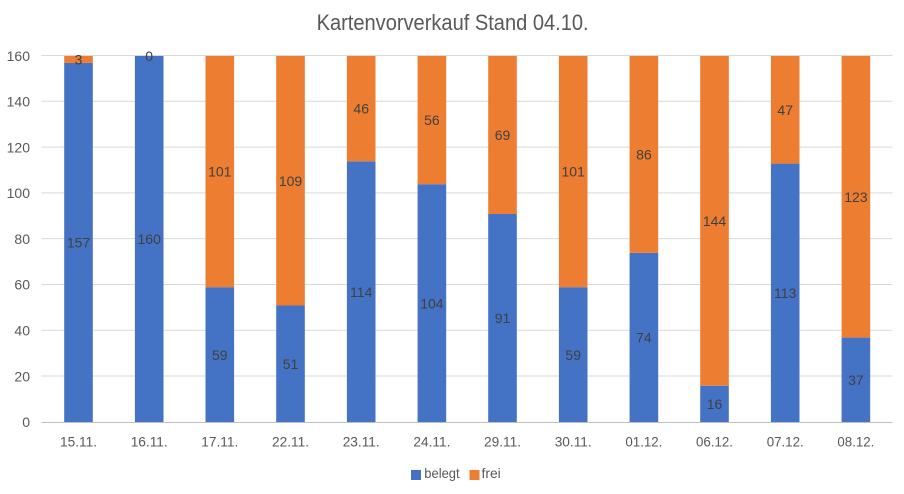 The image size is (904, 494). I want to click on svg-text: 20, so click(22, 376).